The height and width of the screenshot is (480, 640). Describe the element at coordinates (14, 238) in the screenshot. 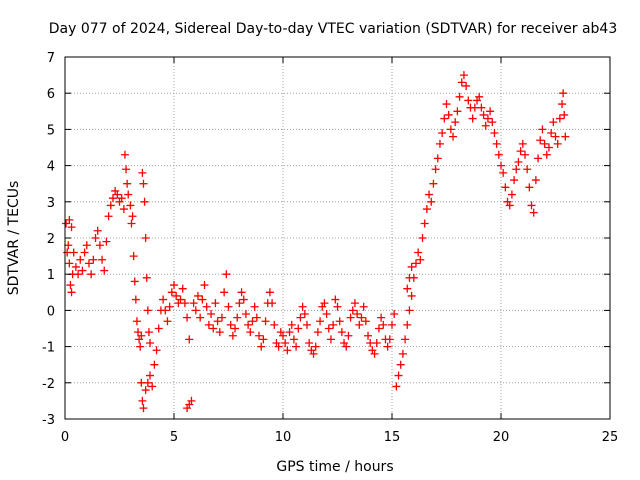

I see `y-axis-label: SDTVAR / TECUs` at that location.